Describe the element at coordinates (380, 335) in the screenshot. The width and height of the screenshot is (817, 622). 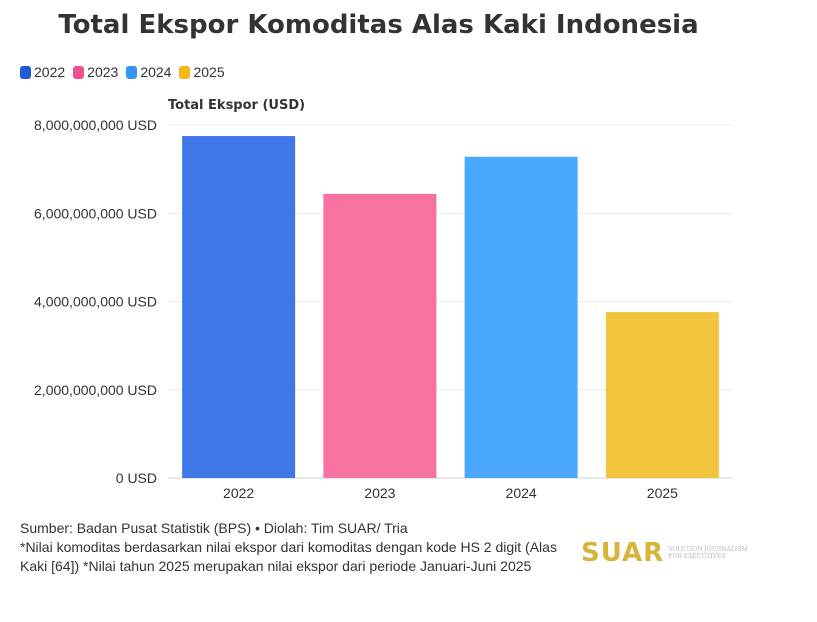
I see `bar-2023` at that location.